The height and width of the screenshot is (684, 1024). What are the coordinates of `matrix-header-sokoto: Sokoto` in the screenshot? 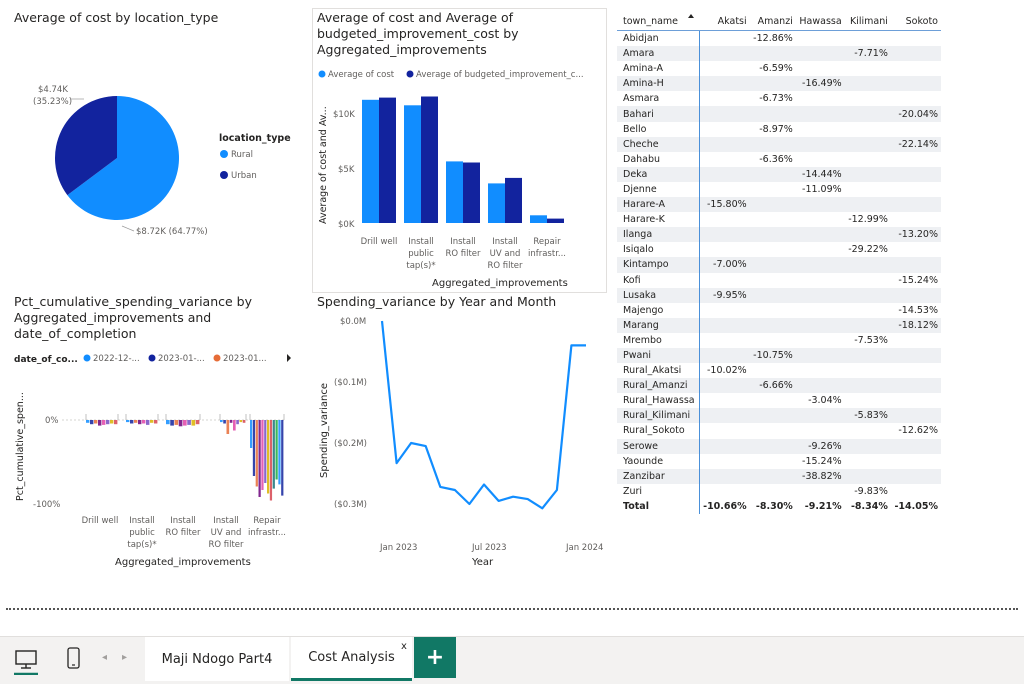 It's located at (915, 21).